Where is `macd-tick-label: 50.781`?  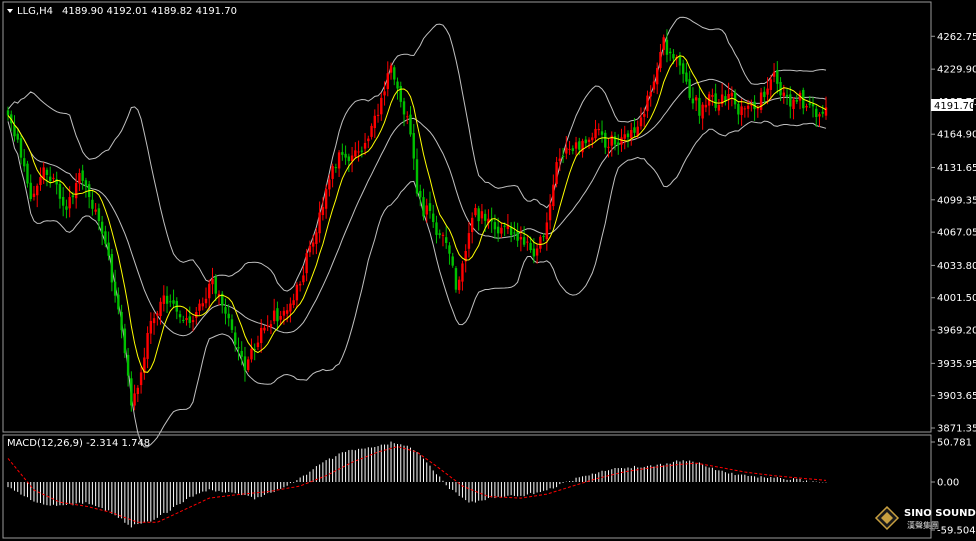 macd-tick-label: 50.781 is located at coordinates (954, 443).